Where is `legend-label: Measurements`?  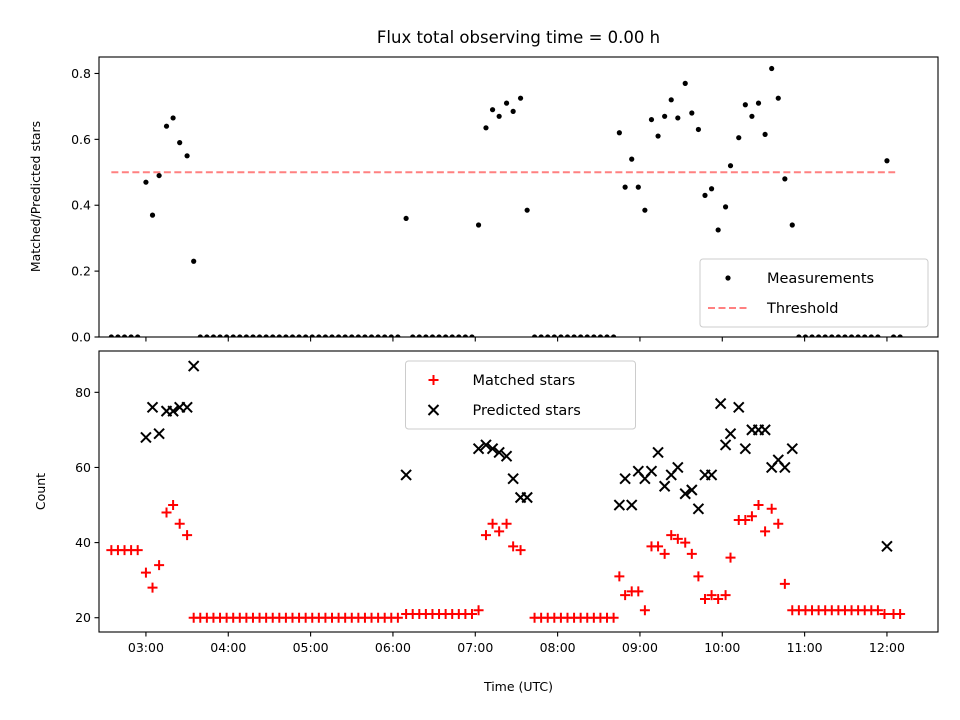 legend-label: Measurements is located at coordinates (820, 279).